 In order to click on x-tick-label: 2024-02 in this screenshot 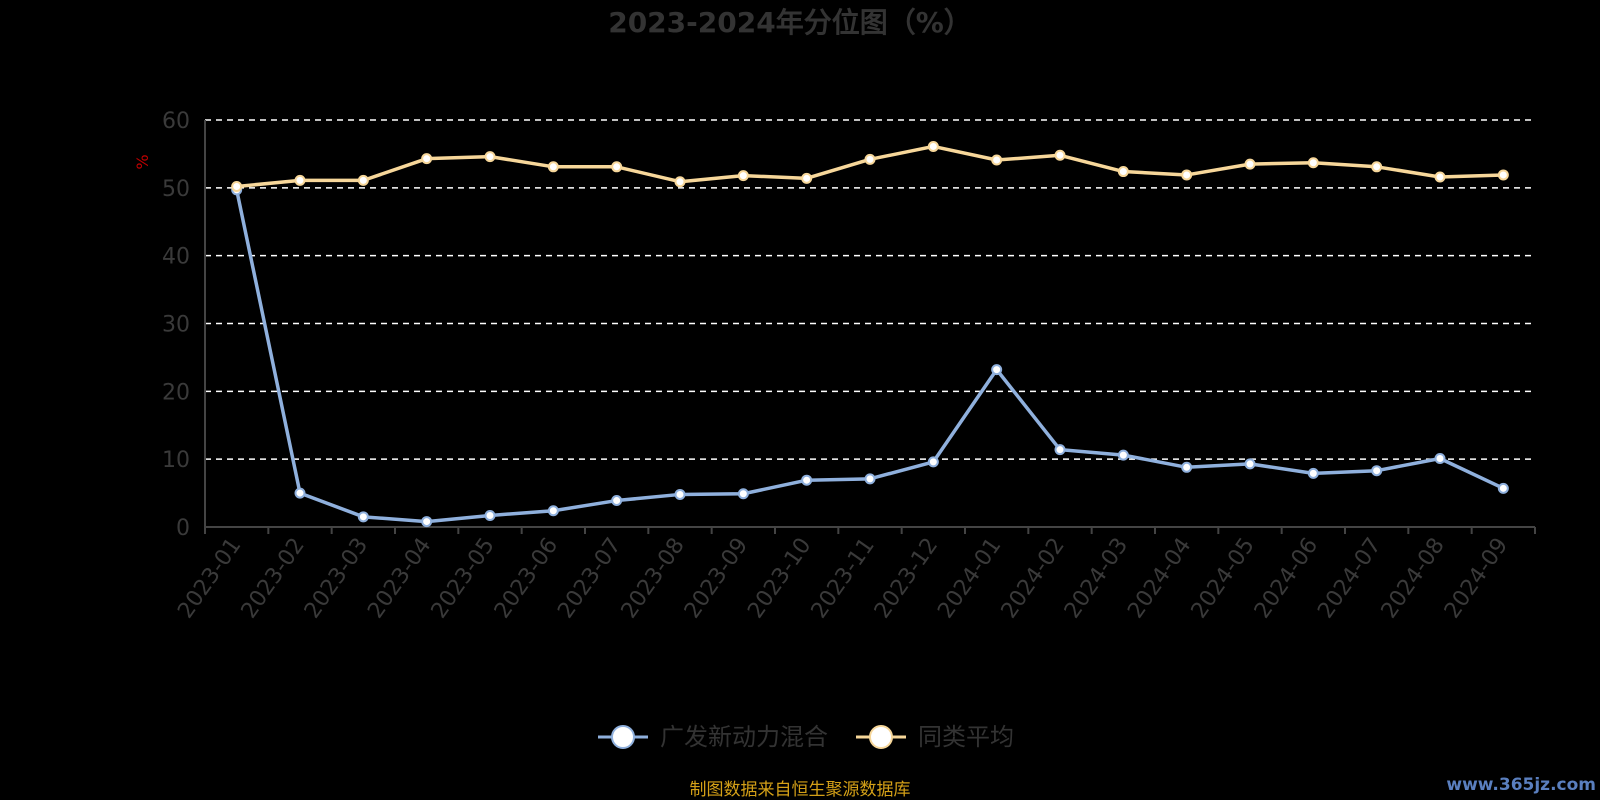, I will do `click(1033, 579)`.